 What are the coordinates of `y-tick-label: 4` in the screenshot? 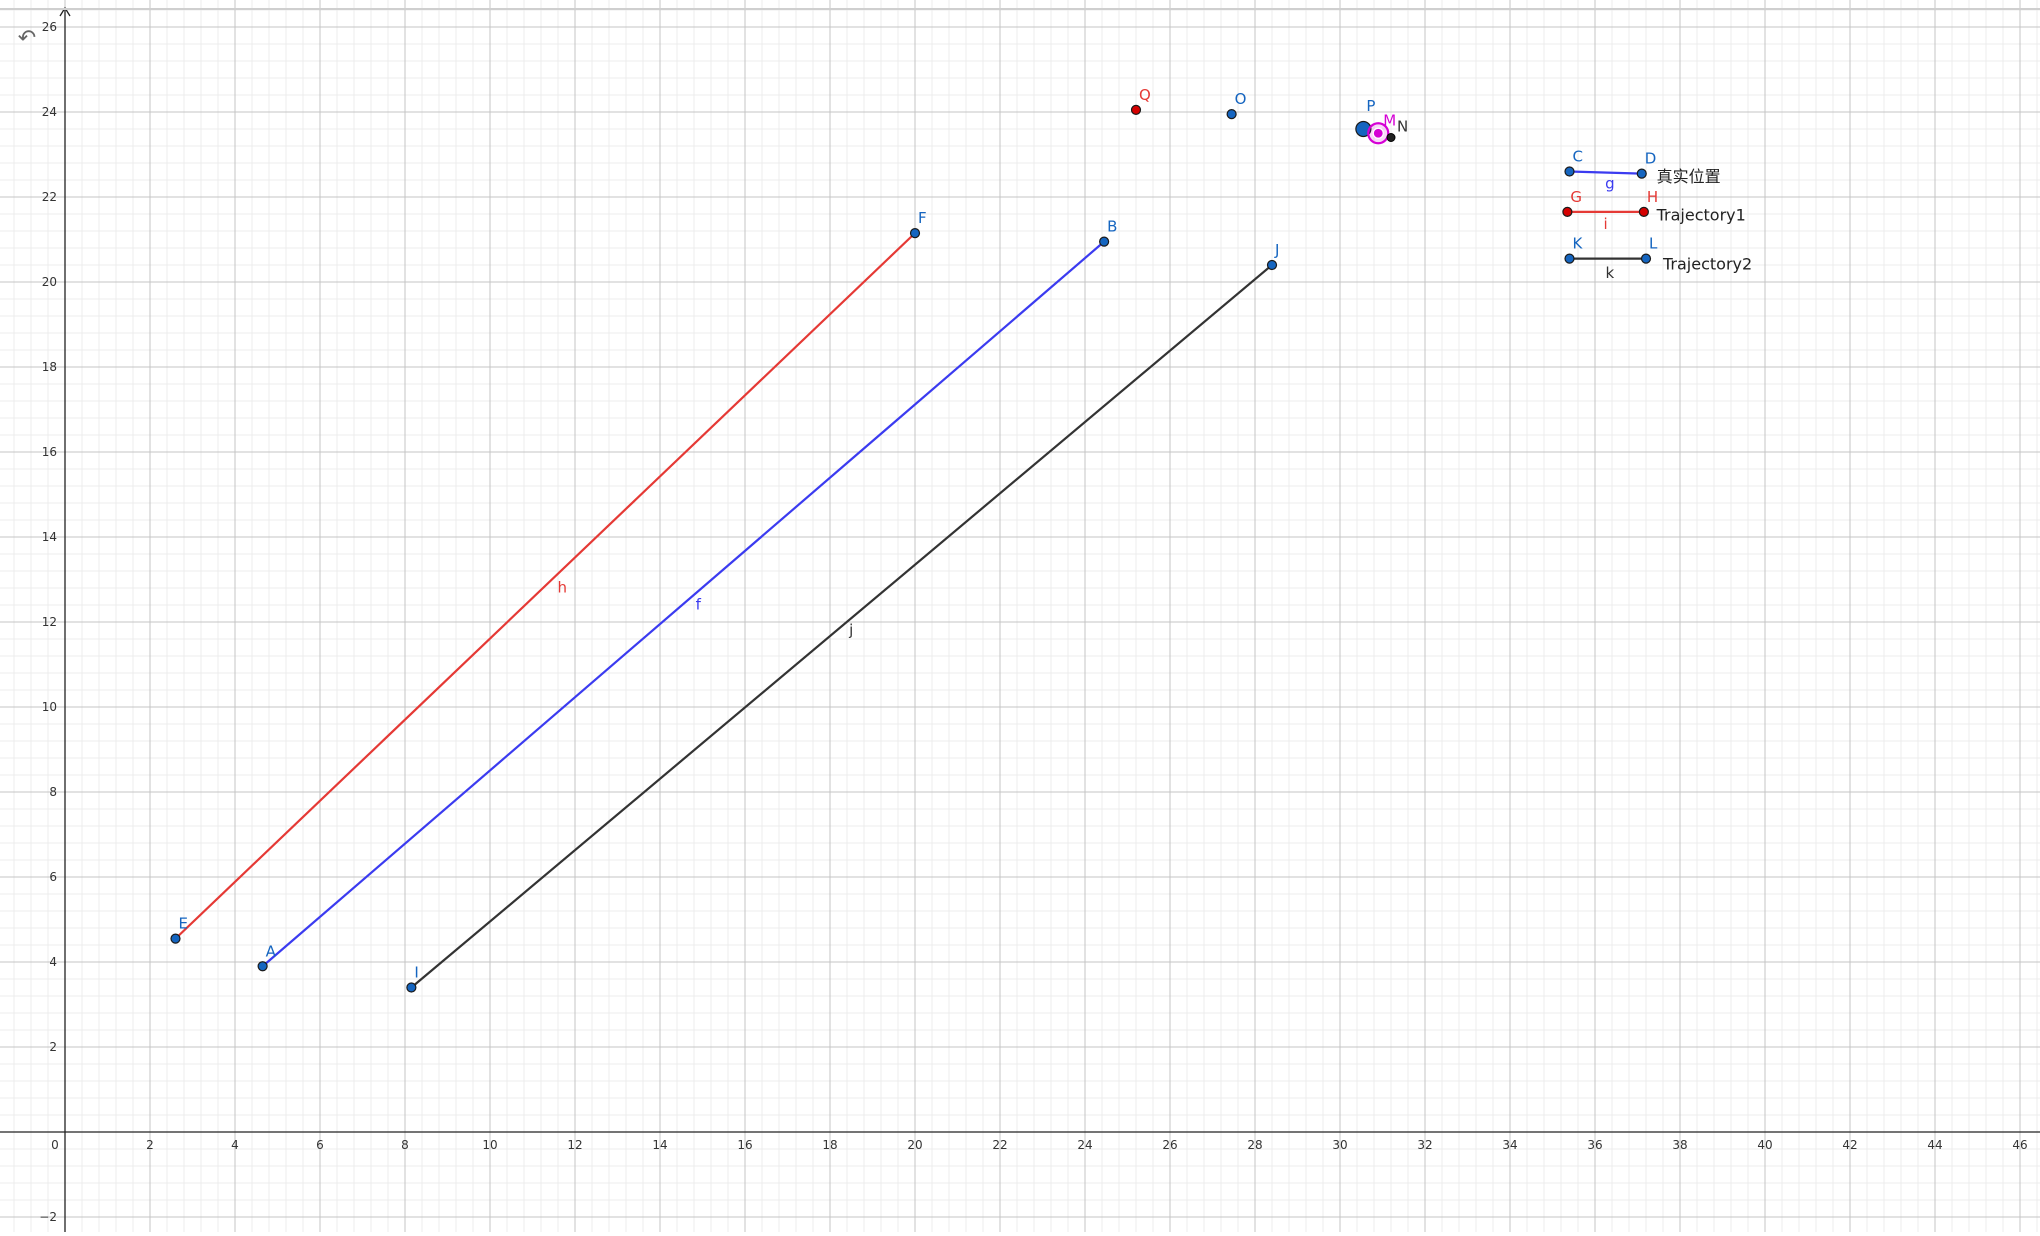 It's located at (53, 962).